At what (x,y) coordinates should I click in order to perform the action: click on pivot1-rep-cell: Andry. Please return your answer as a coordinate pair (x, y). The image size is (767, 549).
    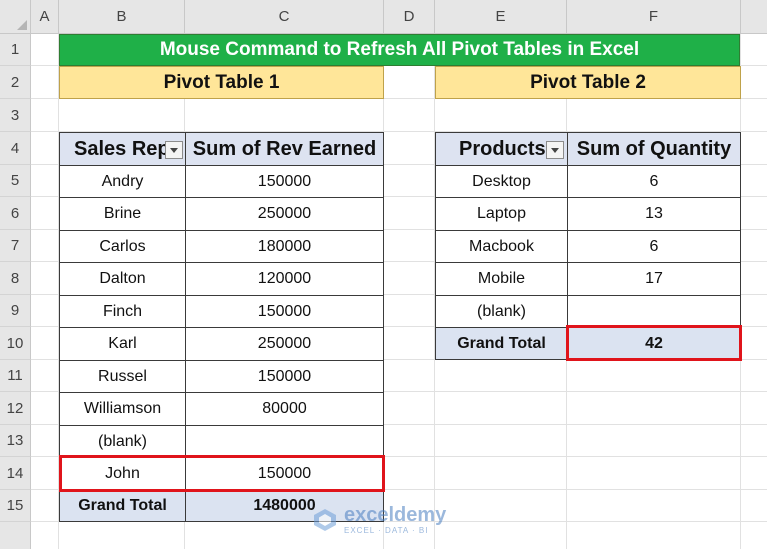
    Looking at the image, I should click on (122, 181).